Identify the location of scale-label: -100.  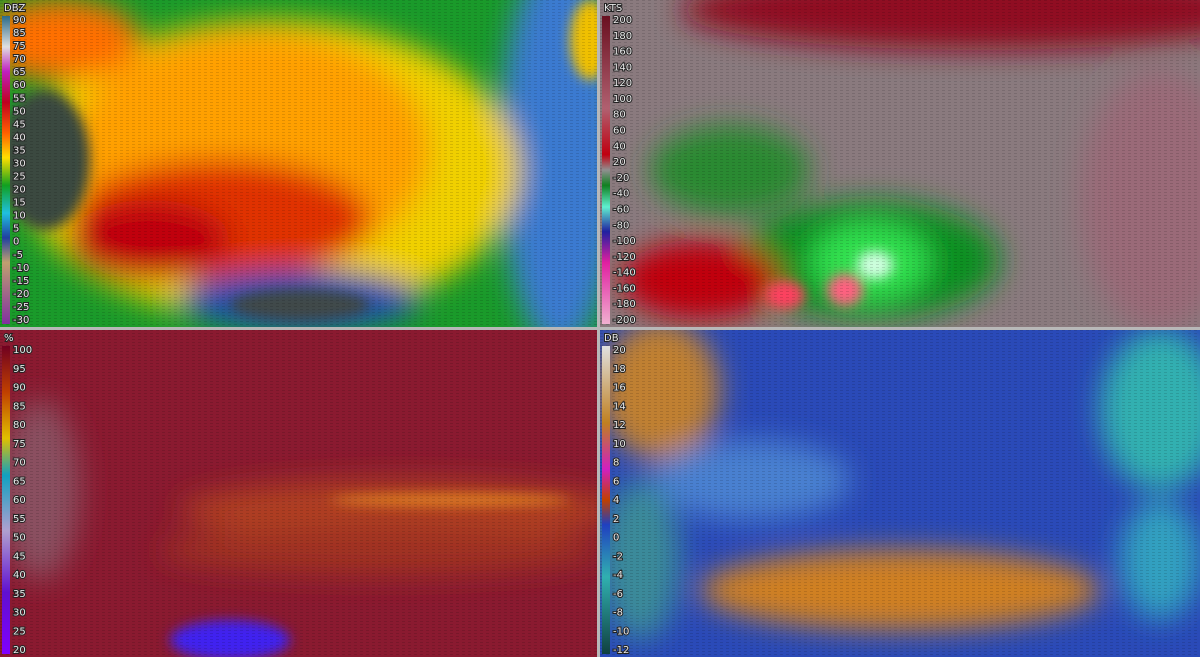
(624, 241).